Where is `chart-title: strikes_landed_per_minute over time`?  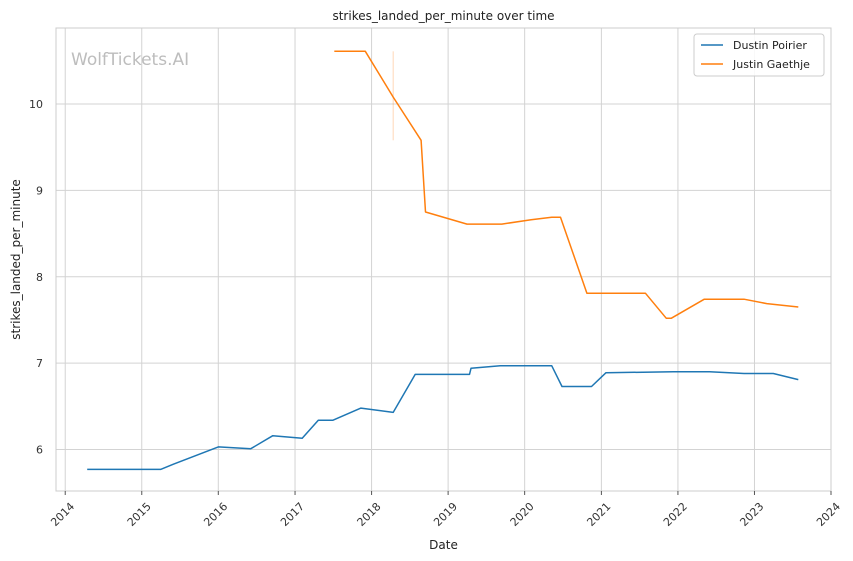
chart-title: strikes_landed_per_minute over time is located at coordinates (443, 16).